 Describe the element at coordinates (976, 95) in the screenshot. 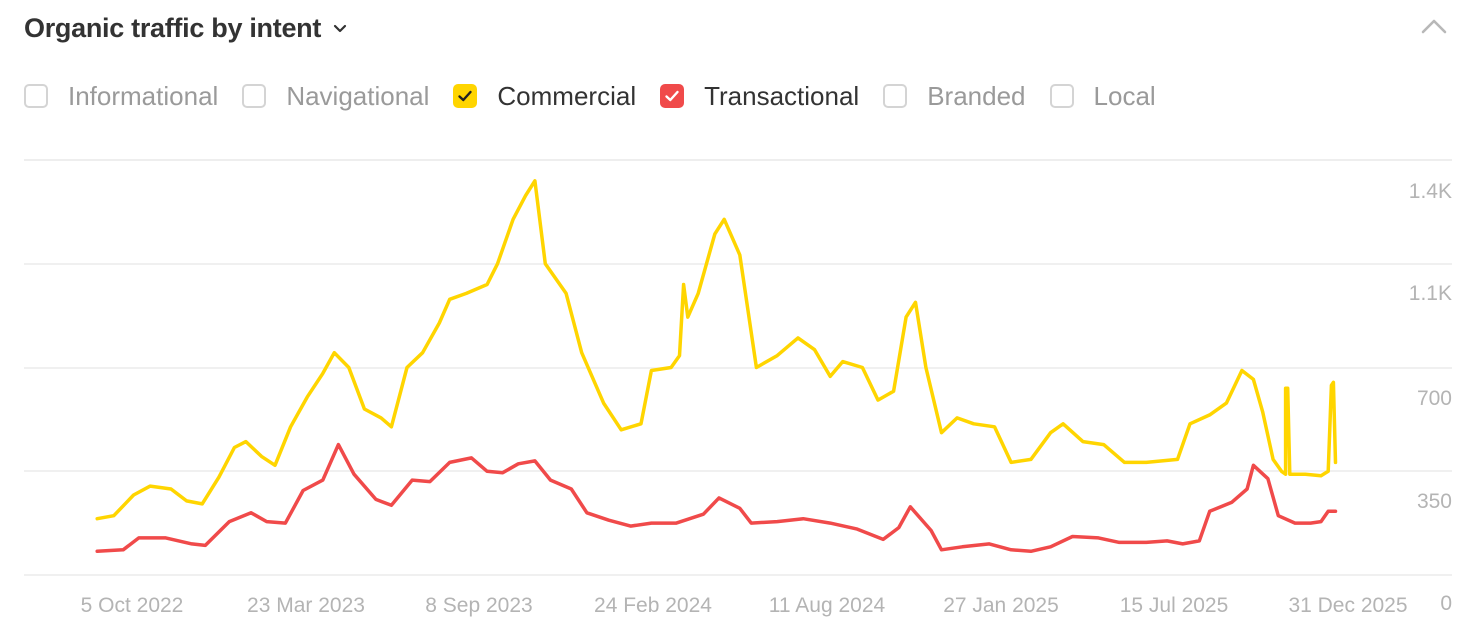

I see `legend-label: Branded` at that location.